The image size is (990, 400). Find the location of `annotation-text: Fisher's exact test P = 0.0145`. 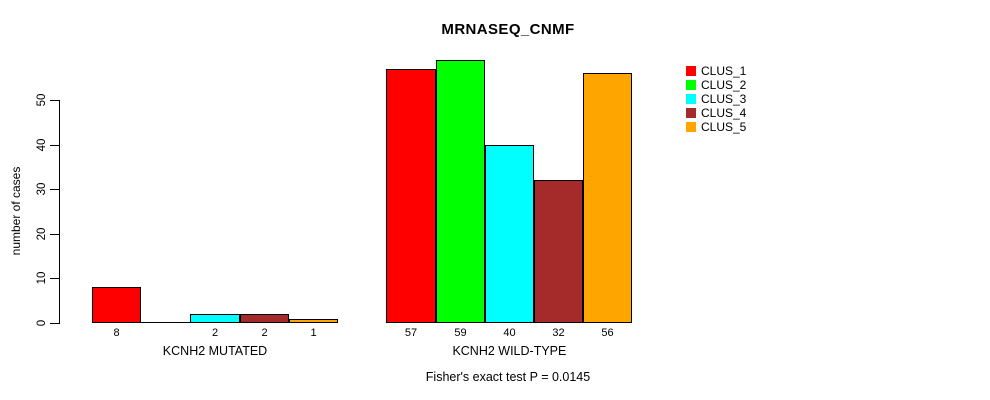

annotation-text: Fisher's exact test P = 0.0145 is located at coordinates (508, 377).